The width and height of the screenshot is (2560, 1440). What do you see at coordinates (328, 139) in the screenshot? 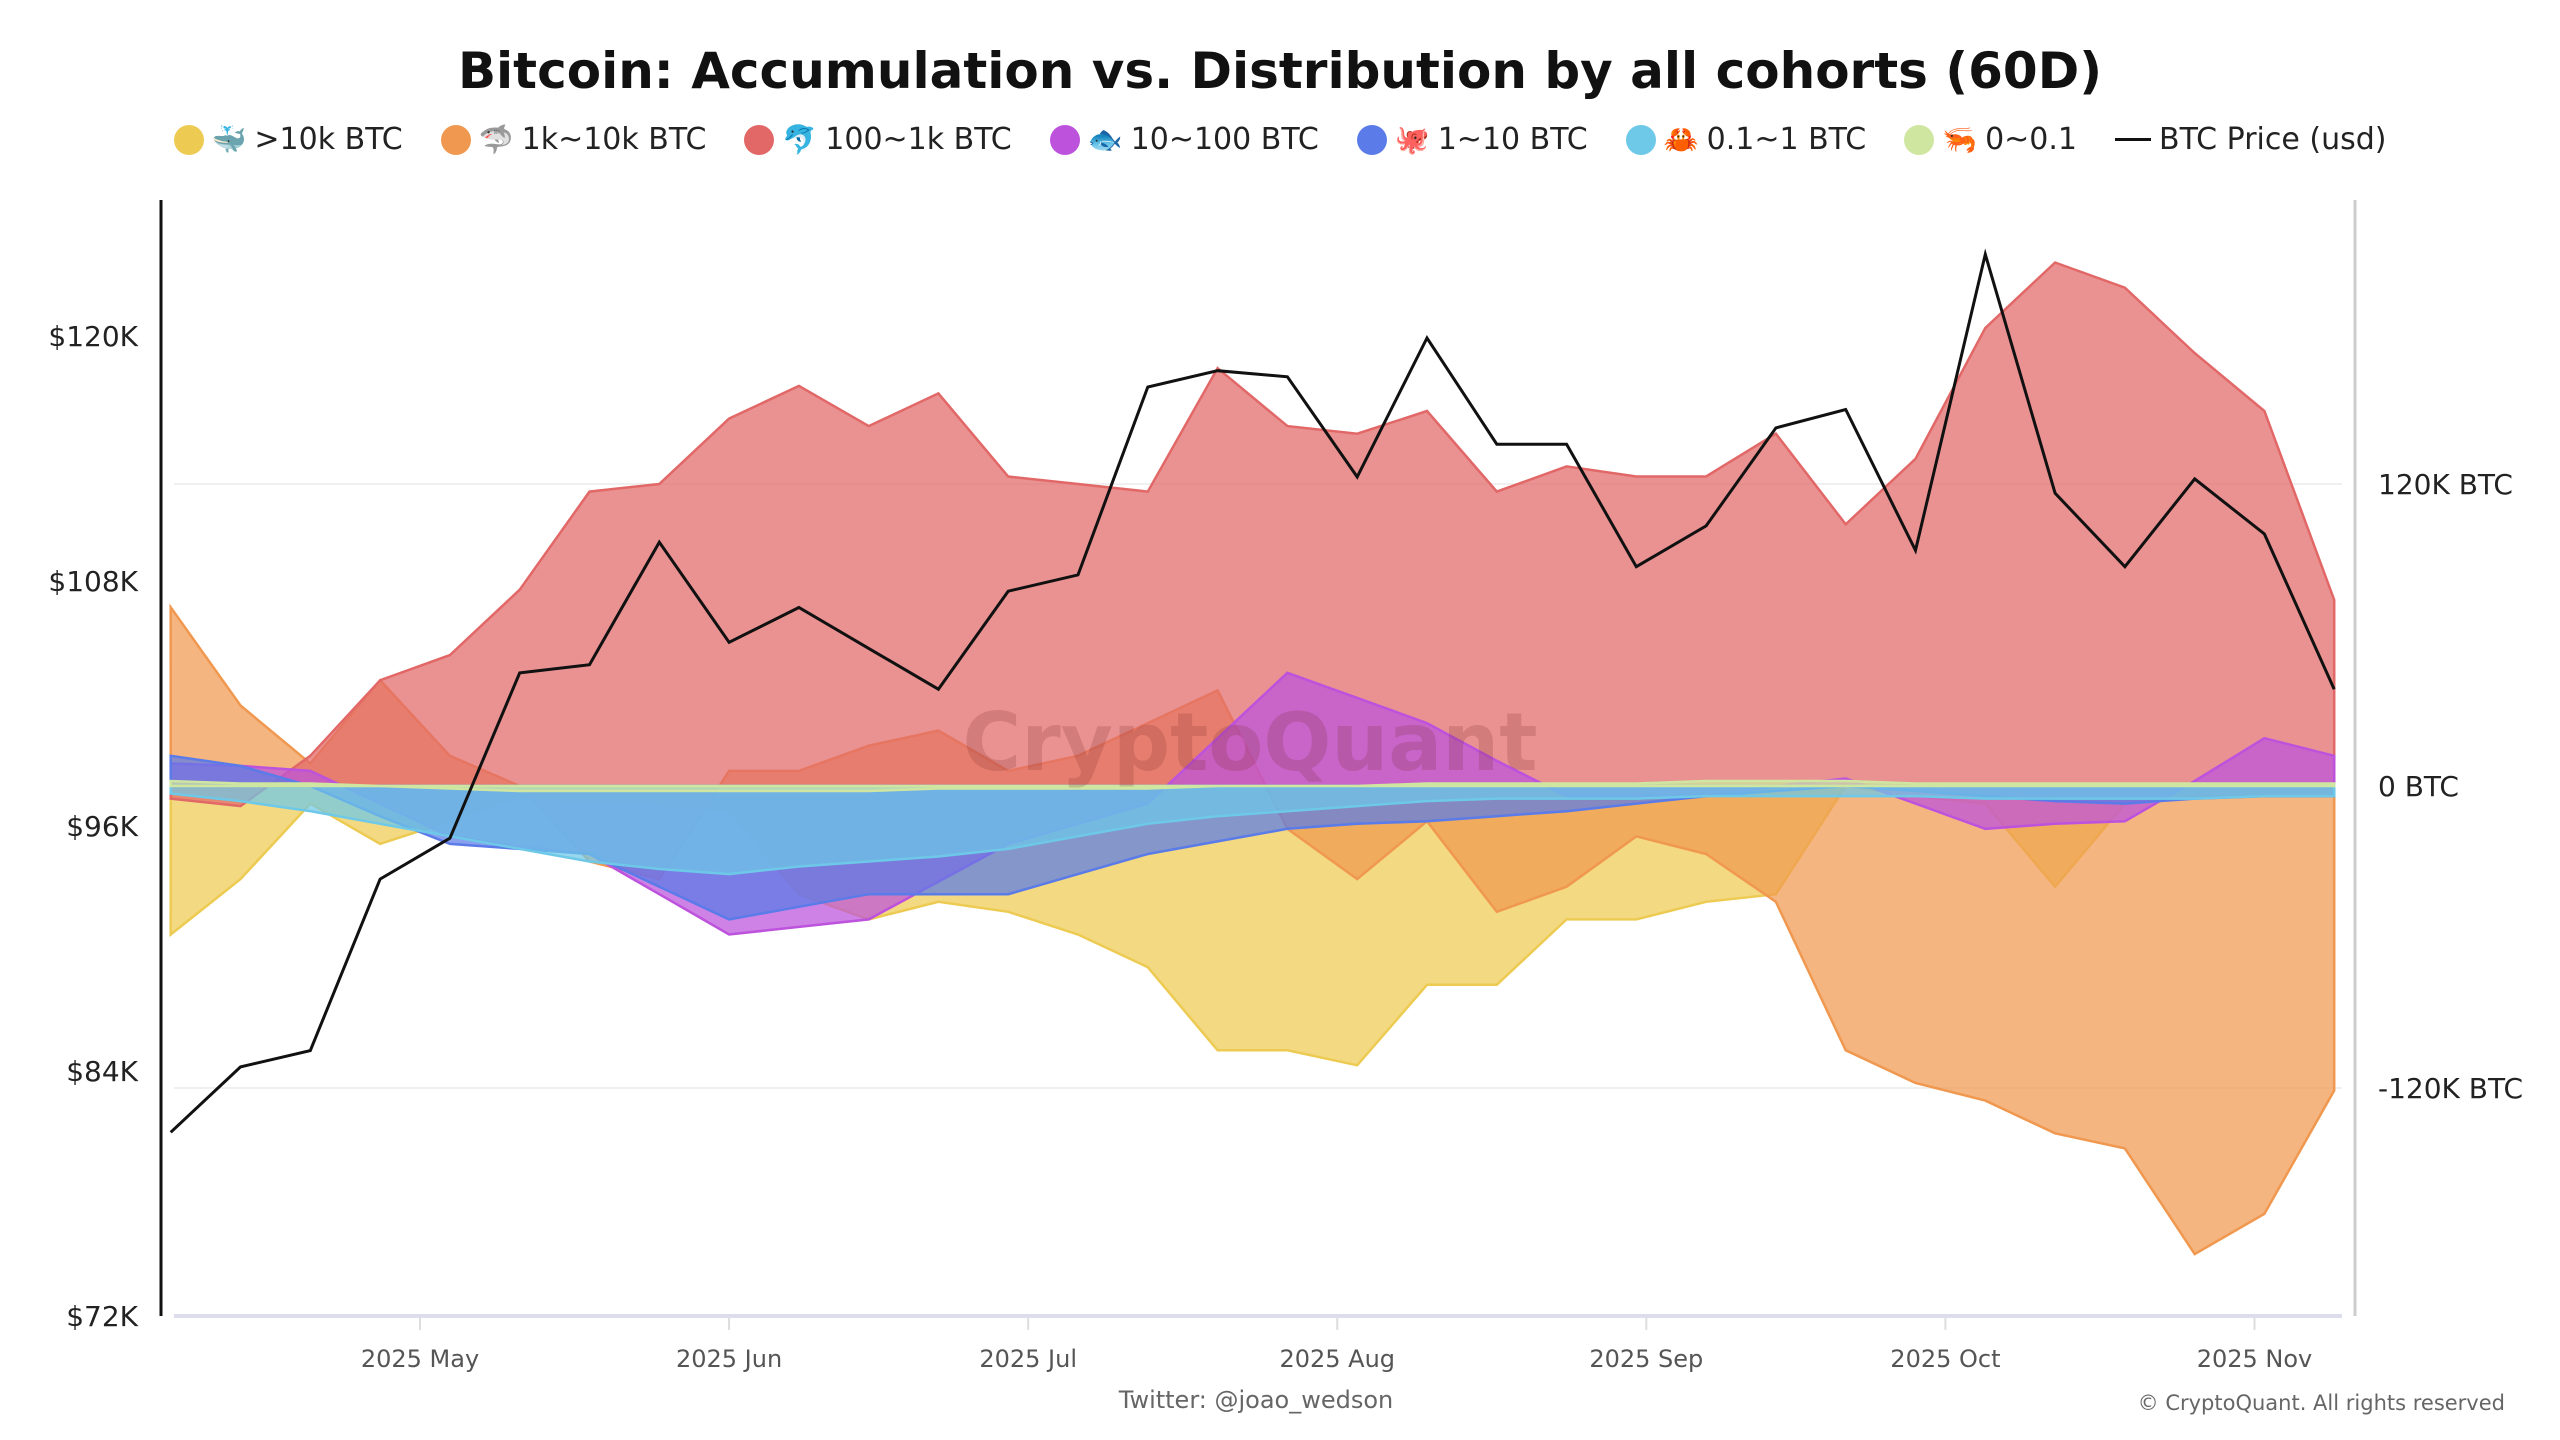
I see `legend-label: >10k BTC` at bounding box center [328, 139].